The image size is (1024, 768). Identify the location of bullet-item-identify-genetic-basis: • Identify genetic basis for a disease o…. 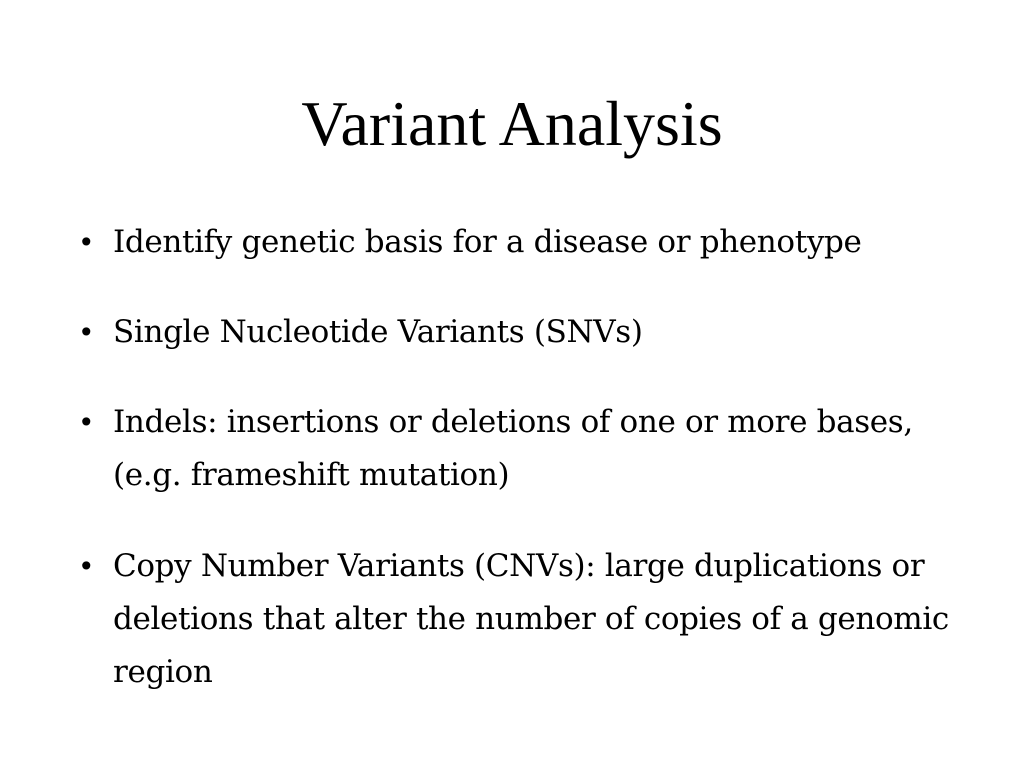
(518, 242).